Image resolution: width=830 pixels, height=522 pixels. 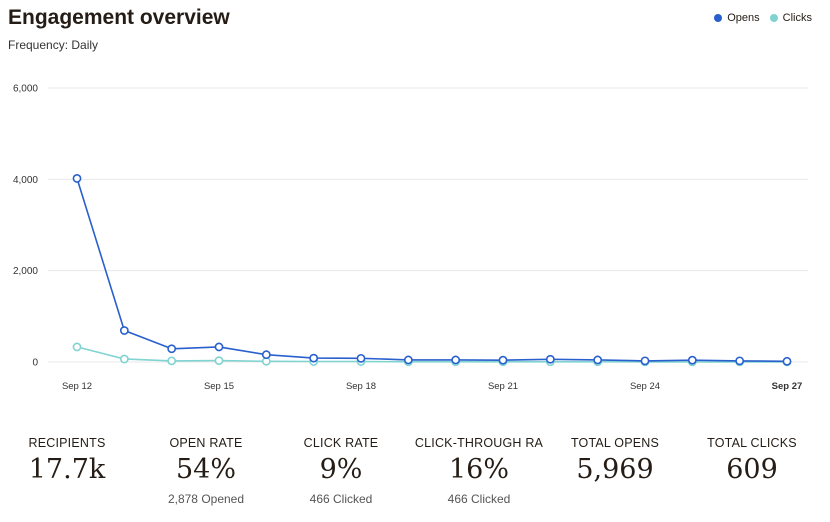 What do you see at coordinates (718, 18) in the screenshot?
I see `opens-dot-icon` at bounding box center [718, 18].